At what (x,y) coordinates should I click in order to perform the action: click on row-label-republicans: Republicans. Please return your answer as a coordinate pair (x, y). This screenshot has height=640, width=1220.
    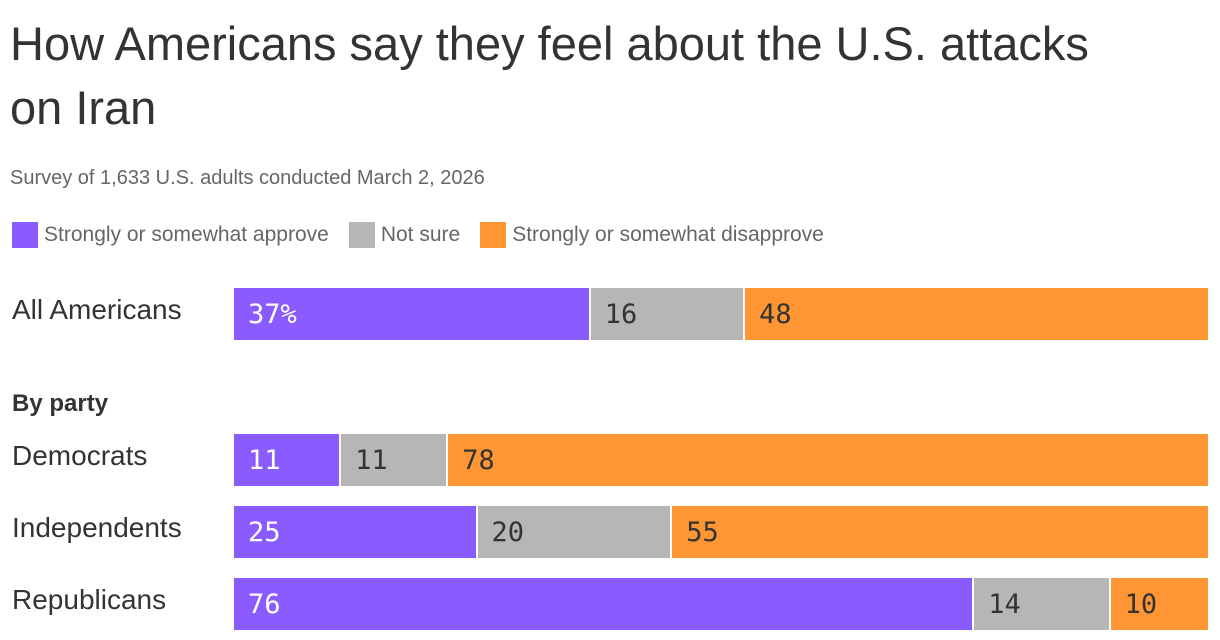
    Looking at the image, I should click on (89, 599).